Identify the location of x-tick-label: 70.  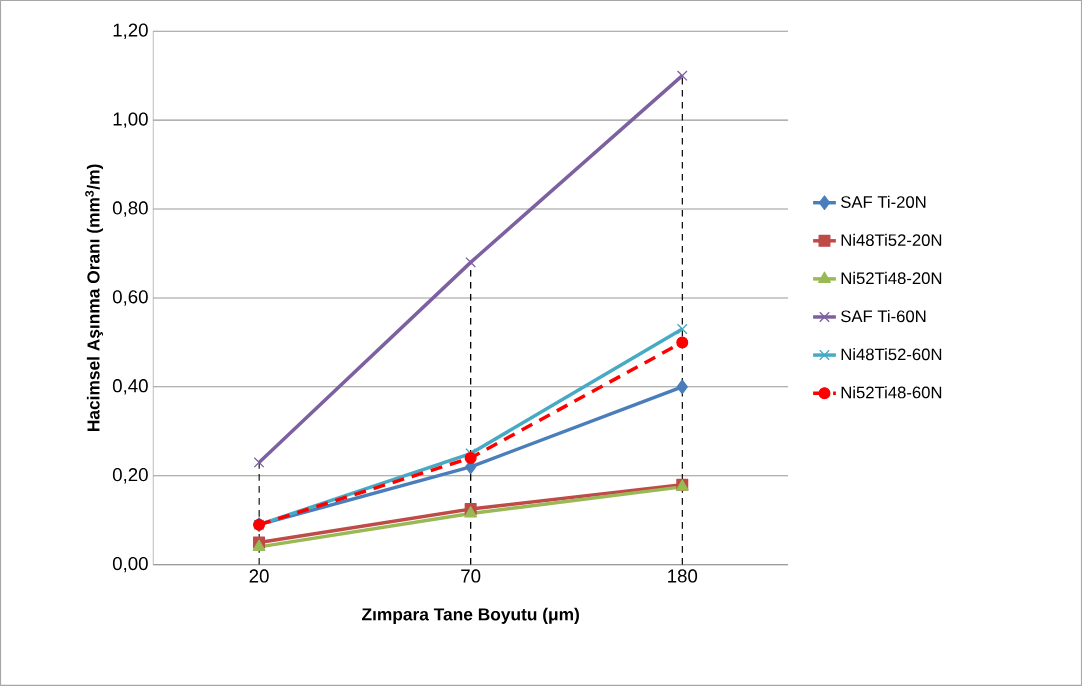
(471, 576).